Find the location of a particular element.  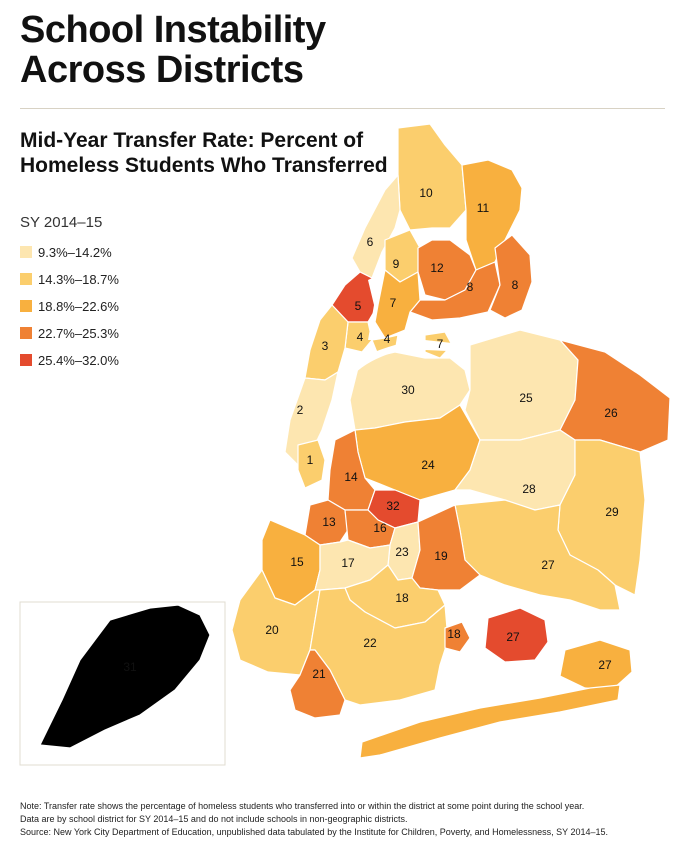

label-31: 31 is located at coordinates (130, 667).